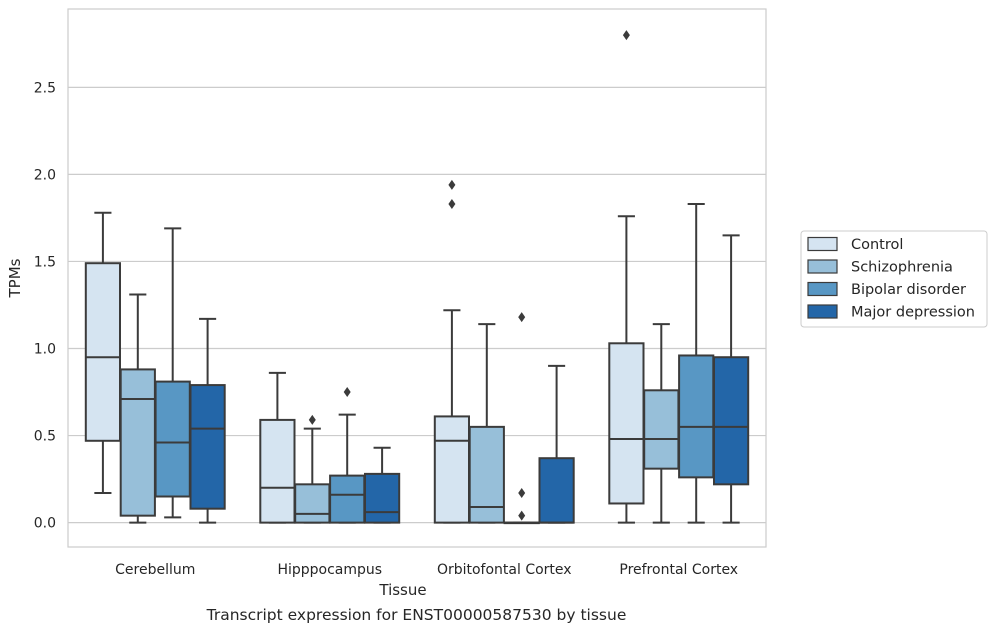 The width and height of the screenshot is (997, 634). I want to click on x-tick-label: Hipppocampus, so click(329, 570).